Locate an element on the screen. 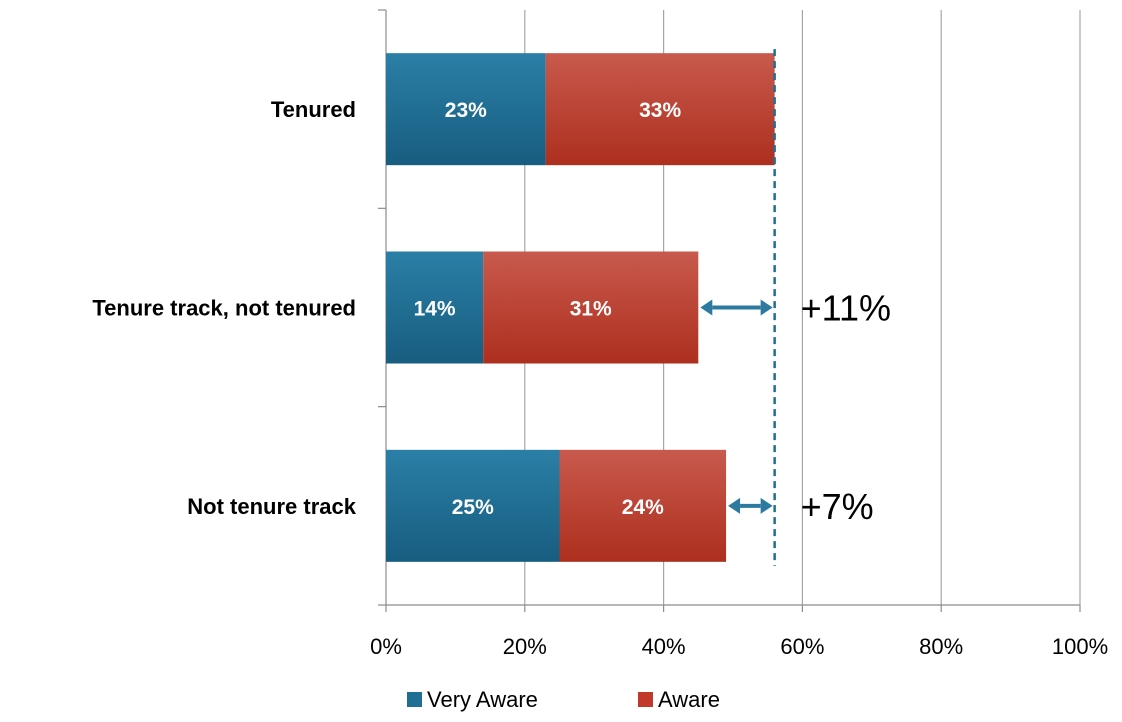 The height and width of the screenshot is (722, 1122). category-label: Tenured is located at coordinates (313, 109).